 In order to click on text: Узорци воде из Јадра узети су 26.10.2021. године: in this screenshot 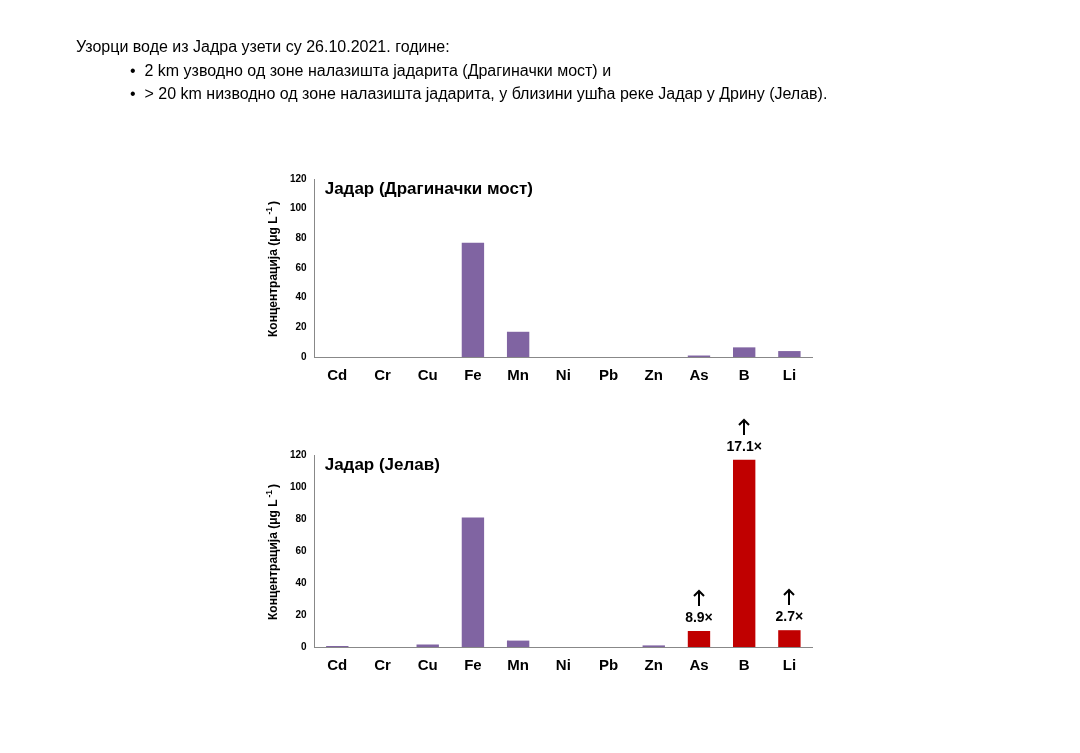, I will do `click(263, 47)`.